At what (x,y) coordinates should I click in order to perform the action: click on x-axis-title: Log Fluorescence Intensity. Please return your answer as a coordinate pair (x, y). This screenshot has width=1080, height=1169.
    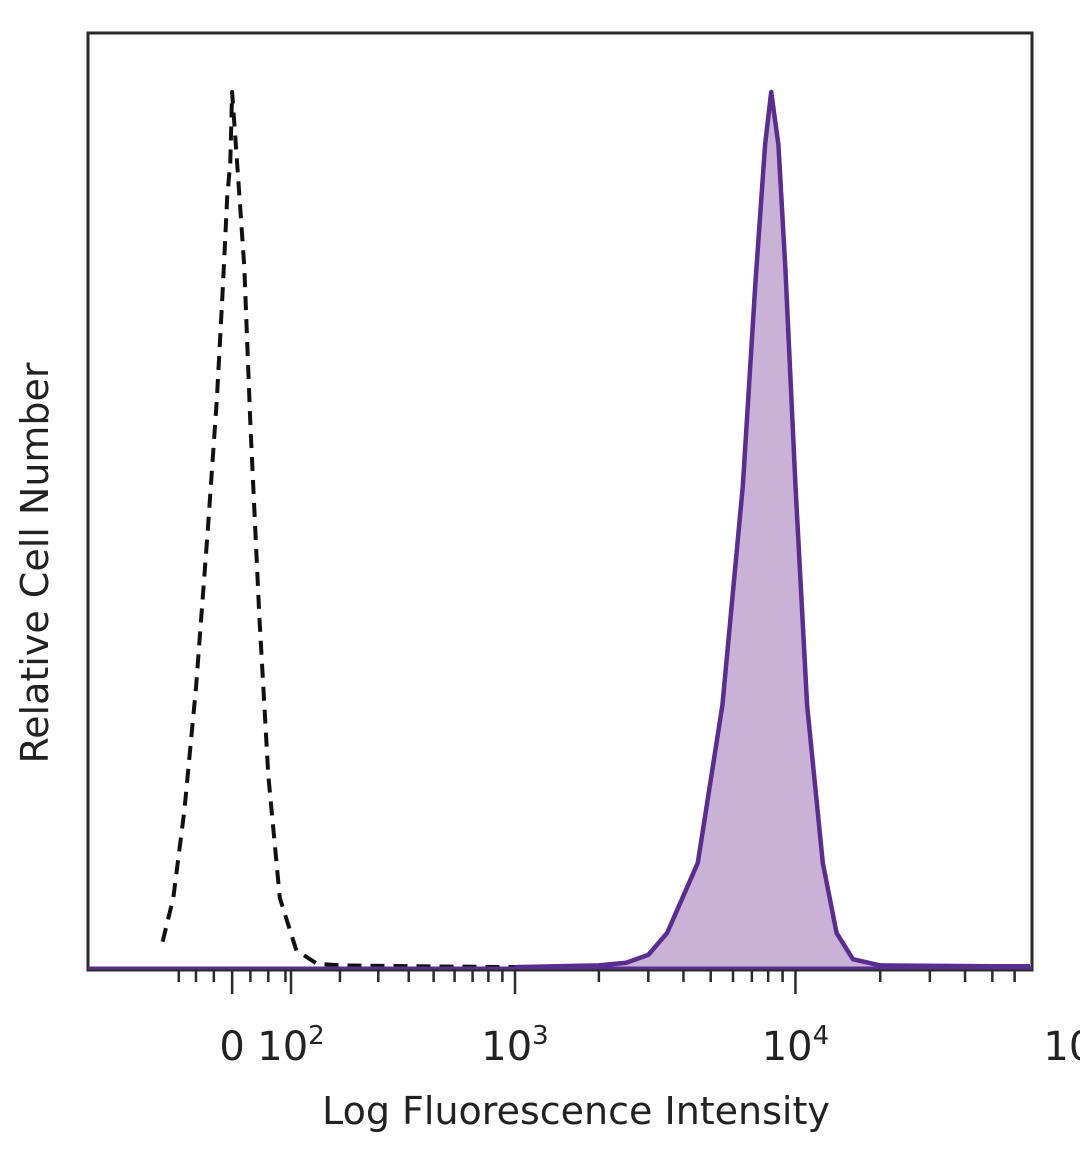
    Looking at the image, I should click on (576, 1111).